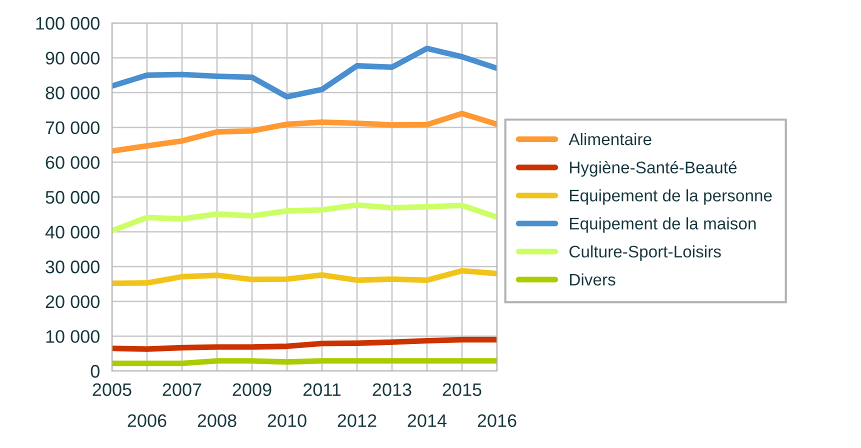  What do you see at coordinates (497, 421) in the screenshot?
I see `x2-tick-label: 2016` at bounding box center [497, 421].